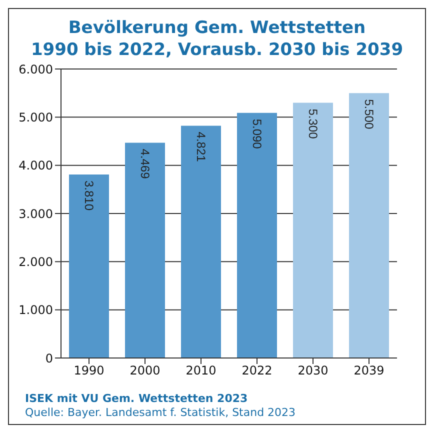  What do you see at coordinates (257, 134) in the screenshot?
I see `data-label: 5.090` at bounding box center [257, 134].